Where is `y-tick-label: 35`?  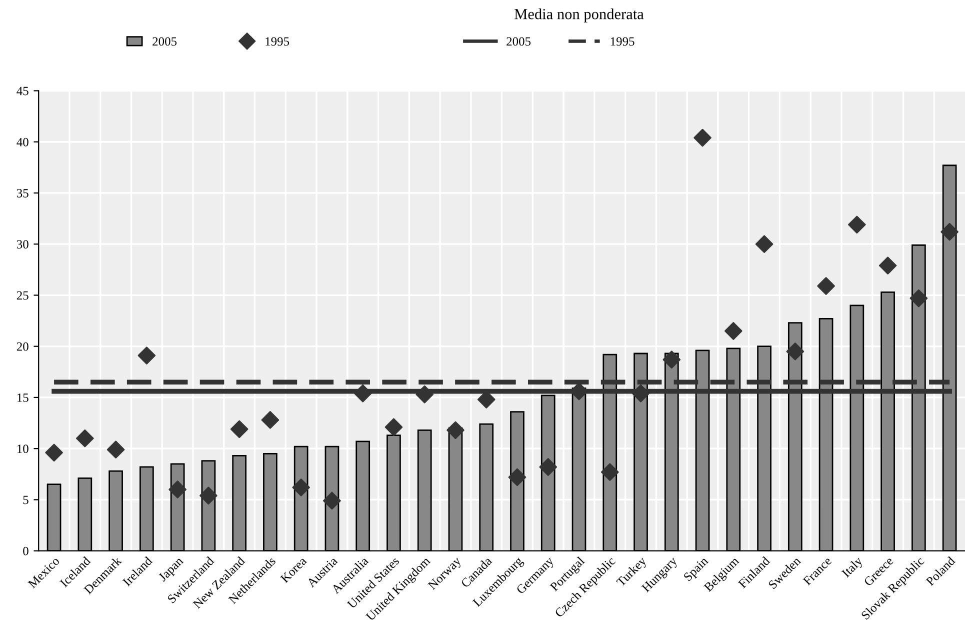
y-tick-label: 35 is located at coordinates (22, 193).